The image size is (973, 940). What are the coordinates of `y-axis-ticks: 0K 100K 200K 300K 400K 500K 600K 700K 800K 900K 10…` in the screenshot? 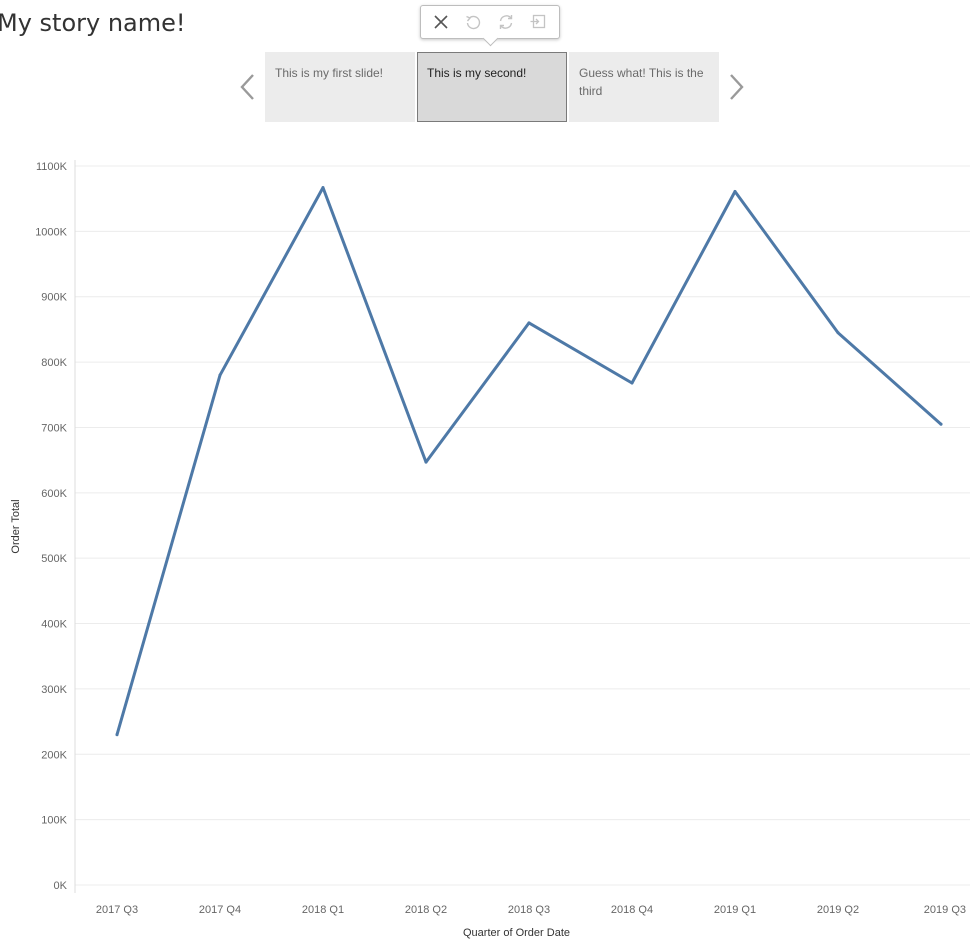 It's located at (51, 526).